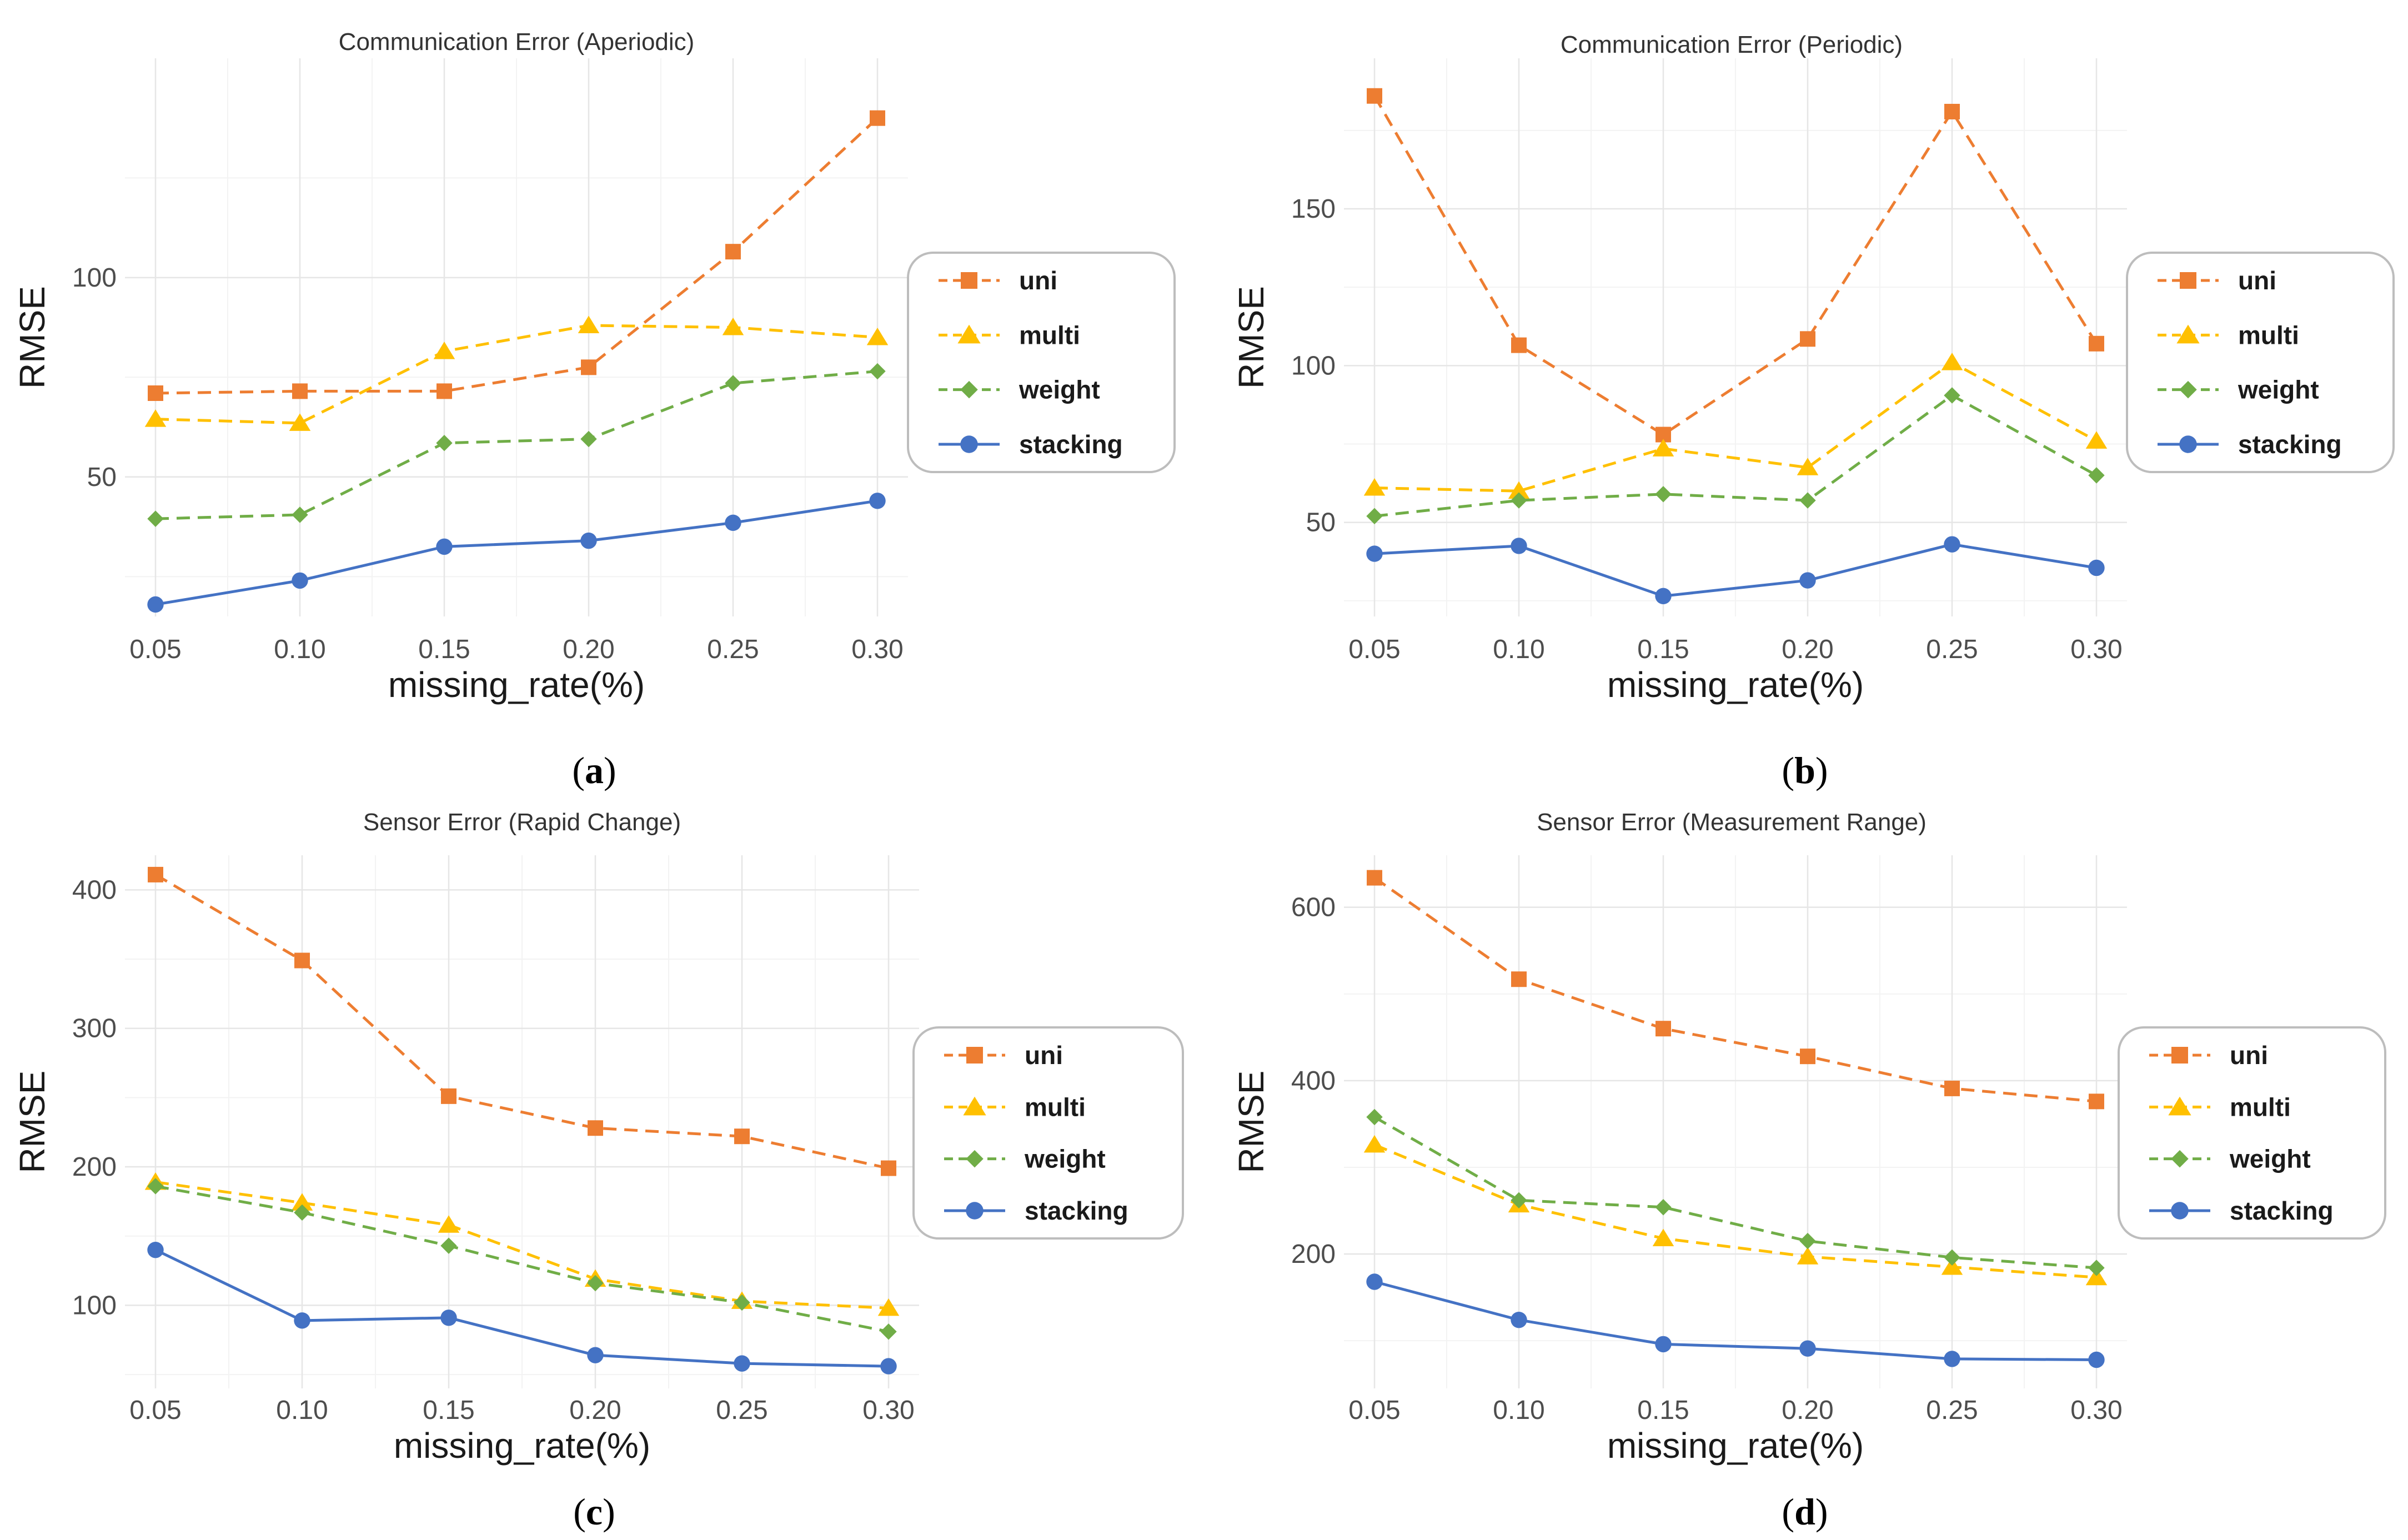 Image resolution: width=2408 pixels, height=1540 pixels. What do you see at coordinates (94, 1029) in the screenshot?
I see `y-tick-label: 300` at bounding box center [94, 1029].